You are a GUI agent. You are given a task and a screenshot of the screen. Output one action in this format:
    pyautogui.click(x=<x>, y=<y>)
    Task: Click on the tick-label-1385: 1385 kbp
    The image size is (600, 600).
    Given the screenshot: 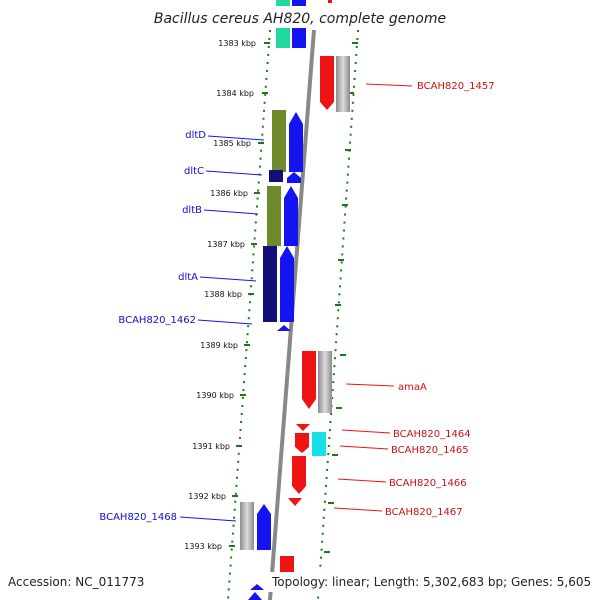 What is the action you would take?
    pyautogui.click(x=232, y=143)
    